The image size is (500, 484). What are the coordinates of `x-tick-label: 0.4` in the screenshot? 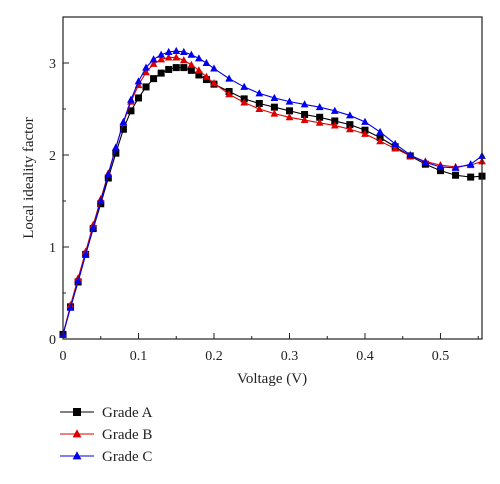 It's located at (365, 356).